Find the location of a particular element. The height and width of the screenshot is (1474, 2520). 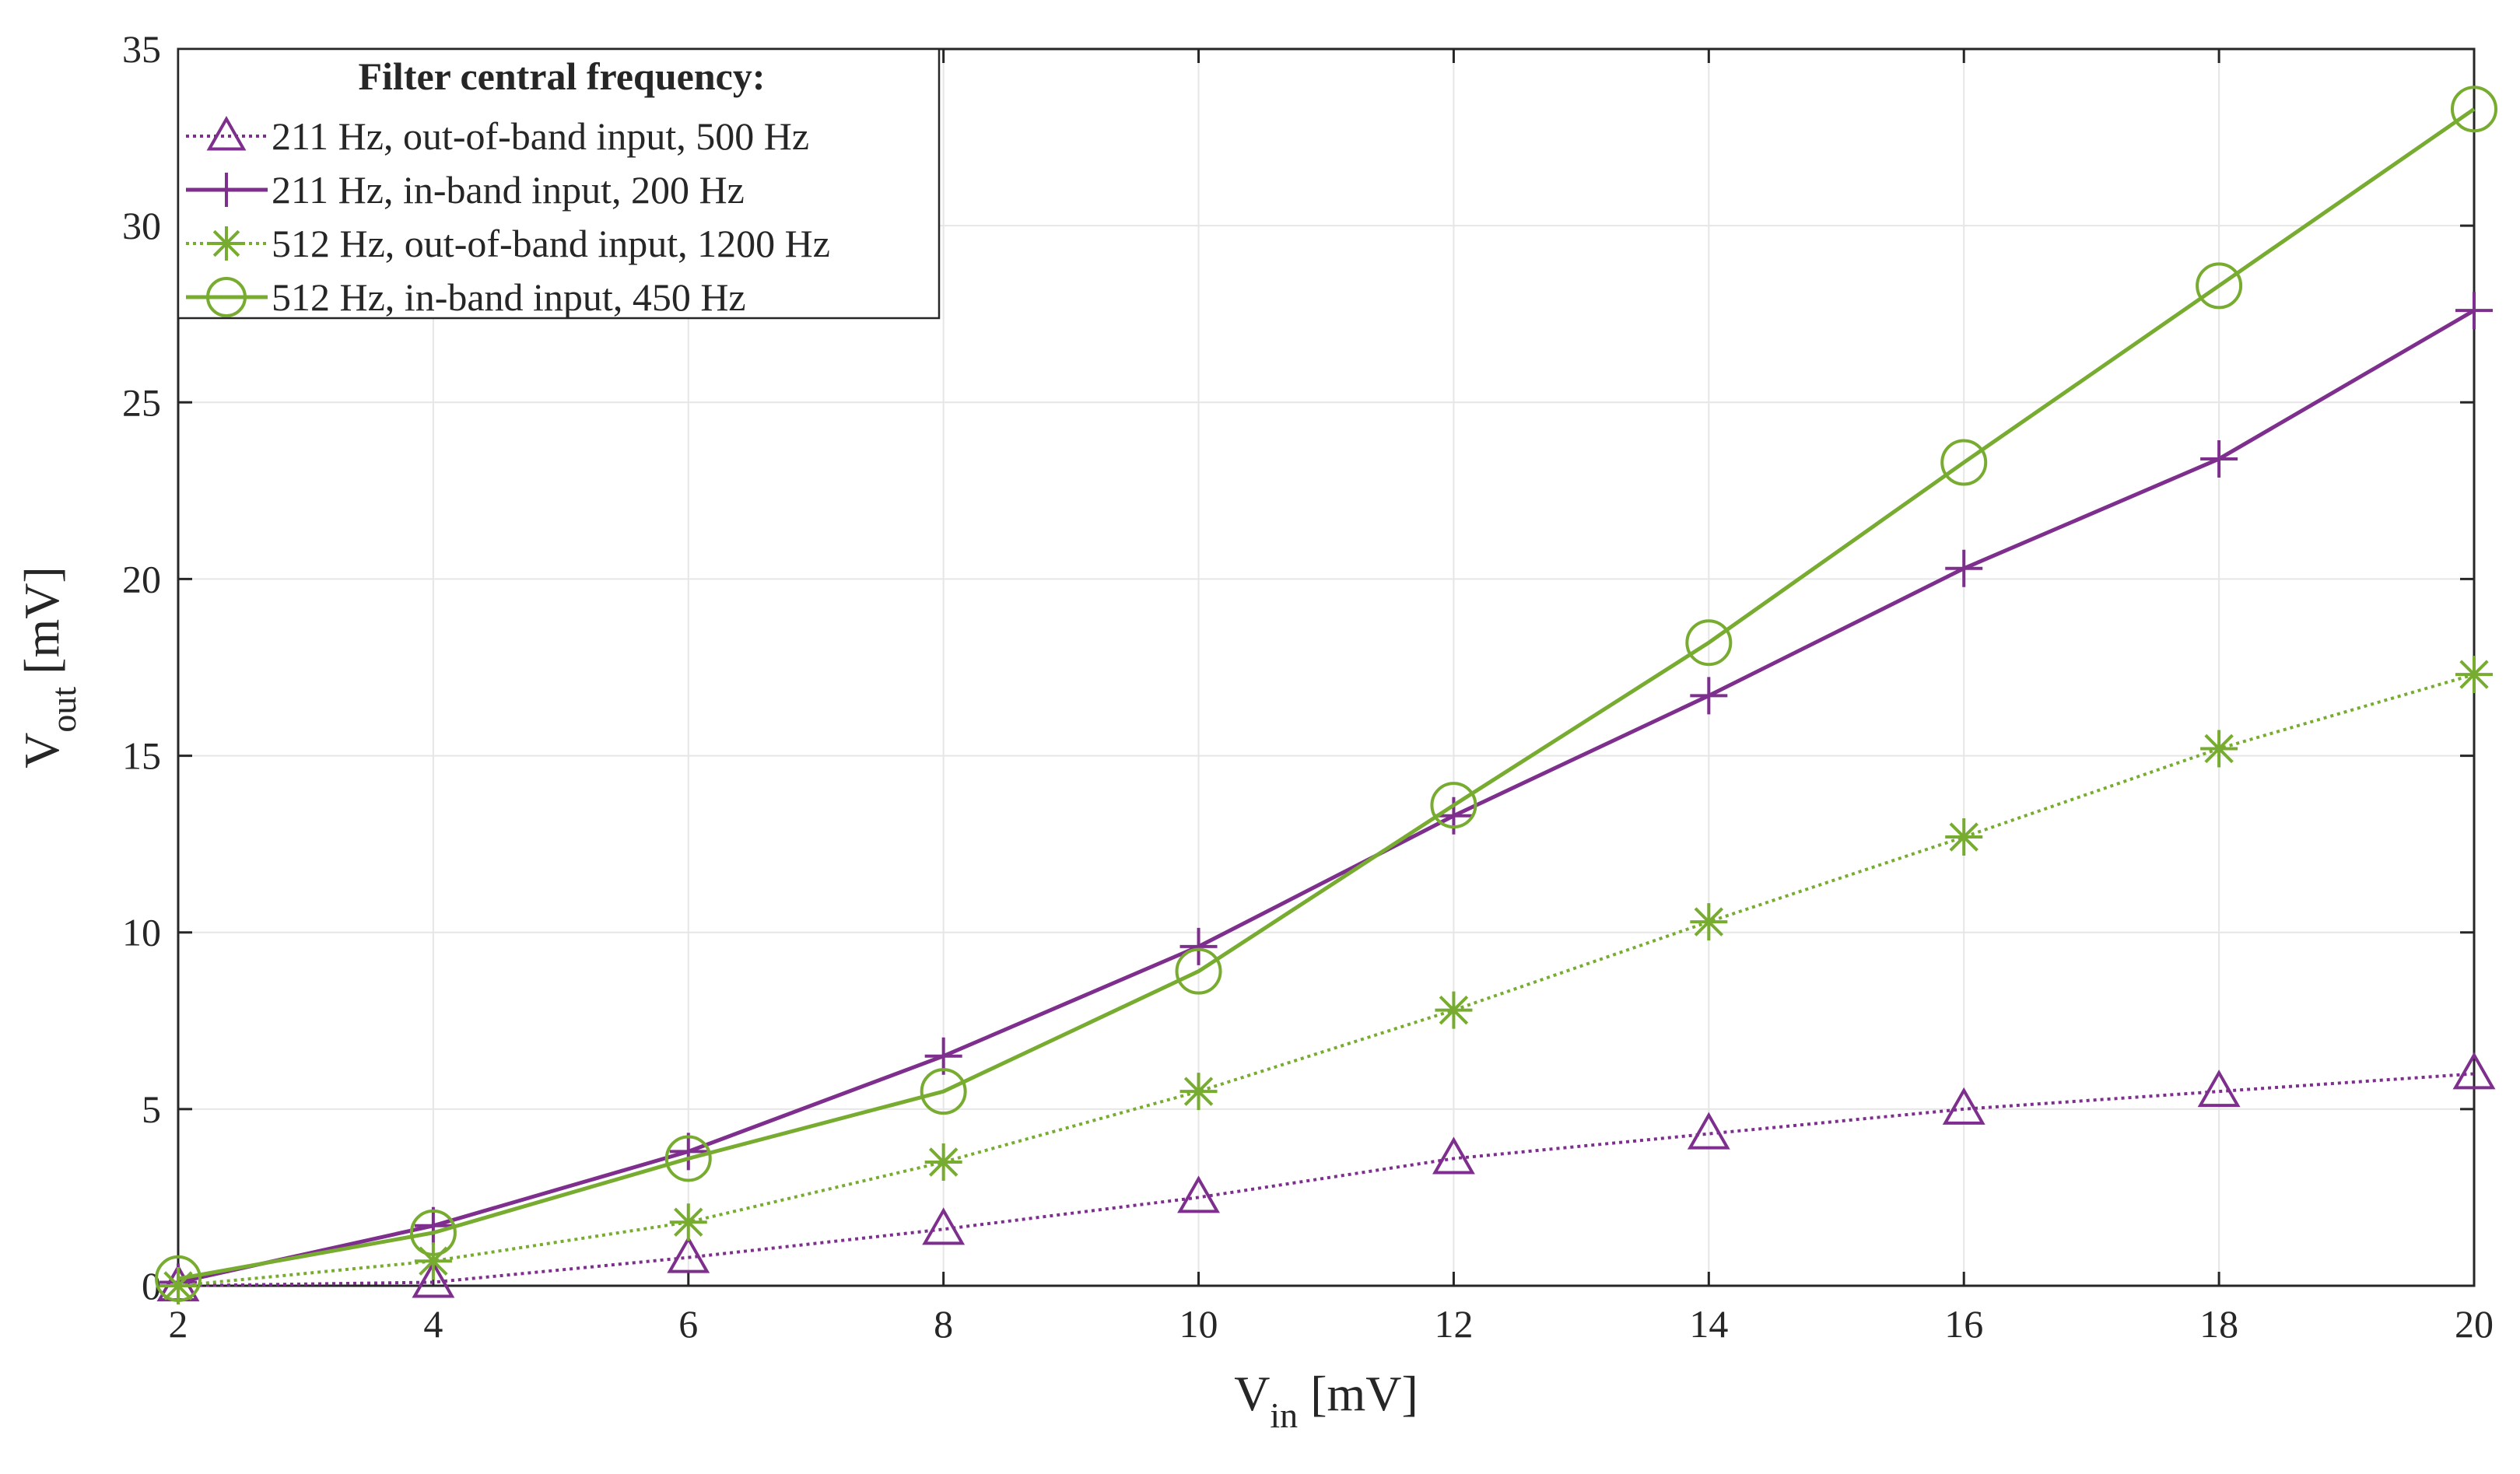

y-axis-label-main: V is located at coordinates (41, 751).